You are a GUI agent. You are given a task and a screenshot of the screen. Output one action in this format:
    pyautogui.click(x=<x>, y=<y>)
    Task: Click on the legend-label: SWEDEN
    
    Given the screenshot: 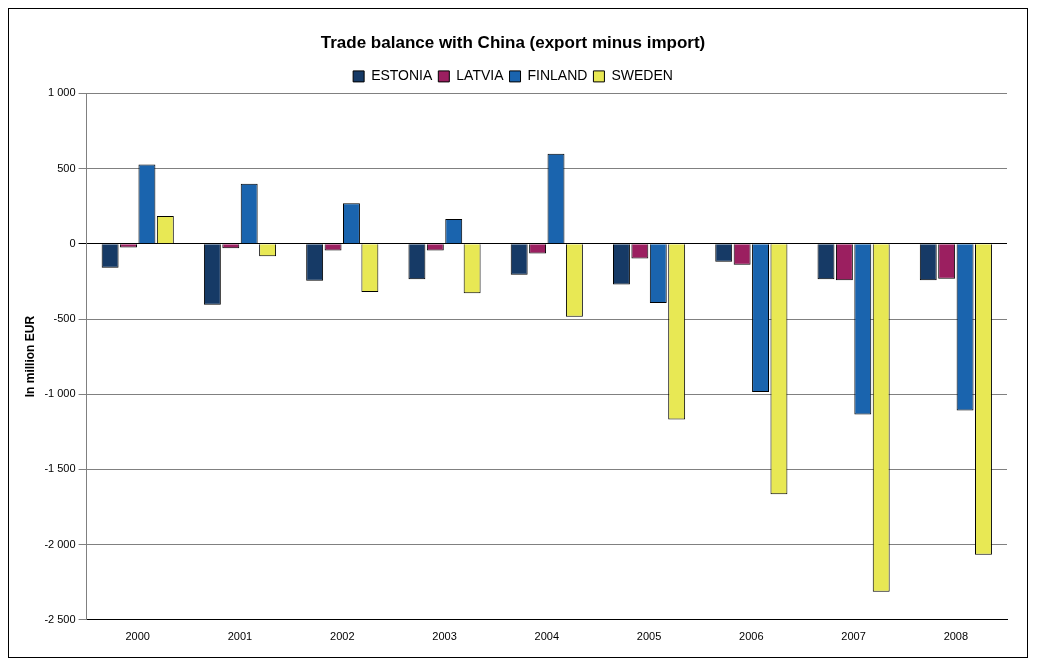 What is the action you would take?
    pyautogui.click(x=642, y=75)
    